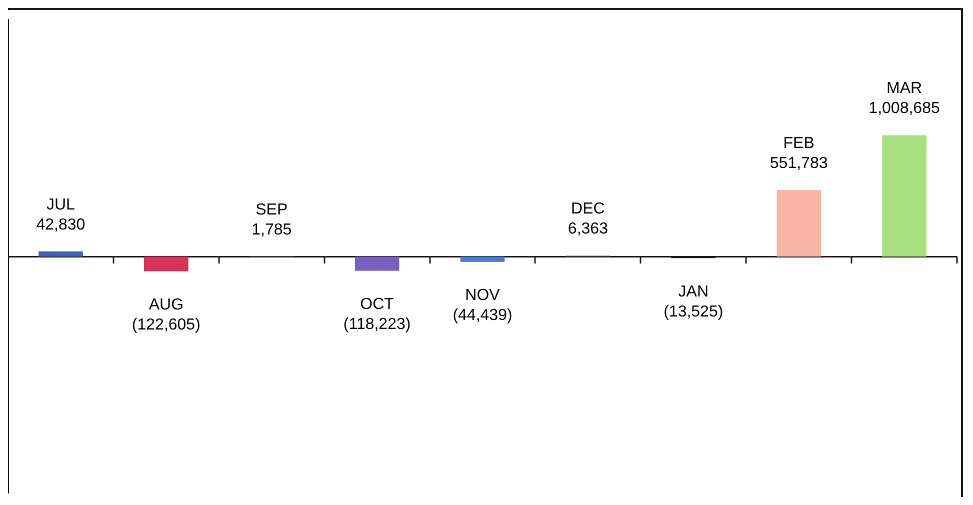  I want to click on data-label: (13,525), so click(694, 312).